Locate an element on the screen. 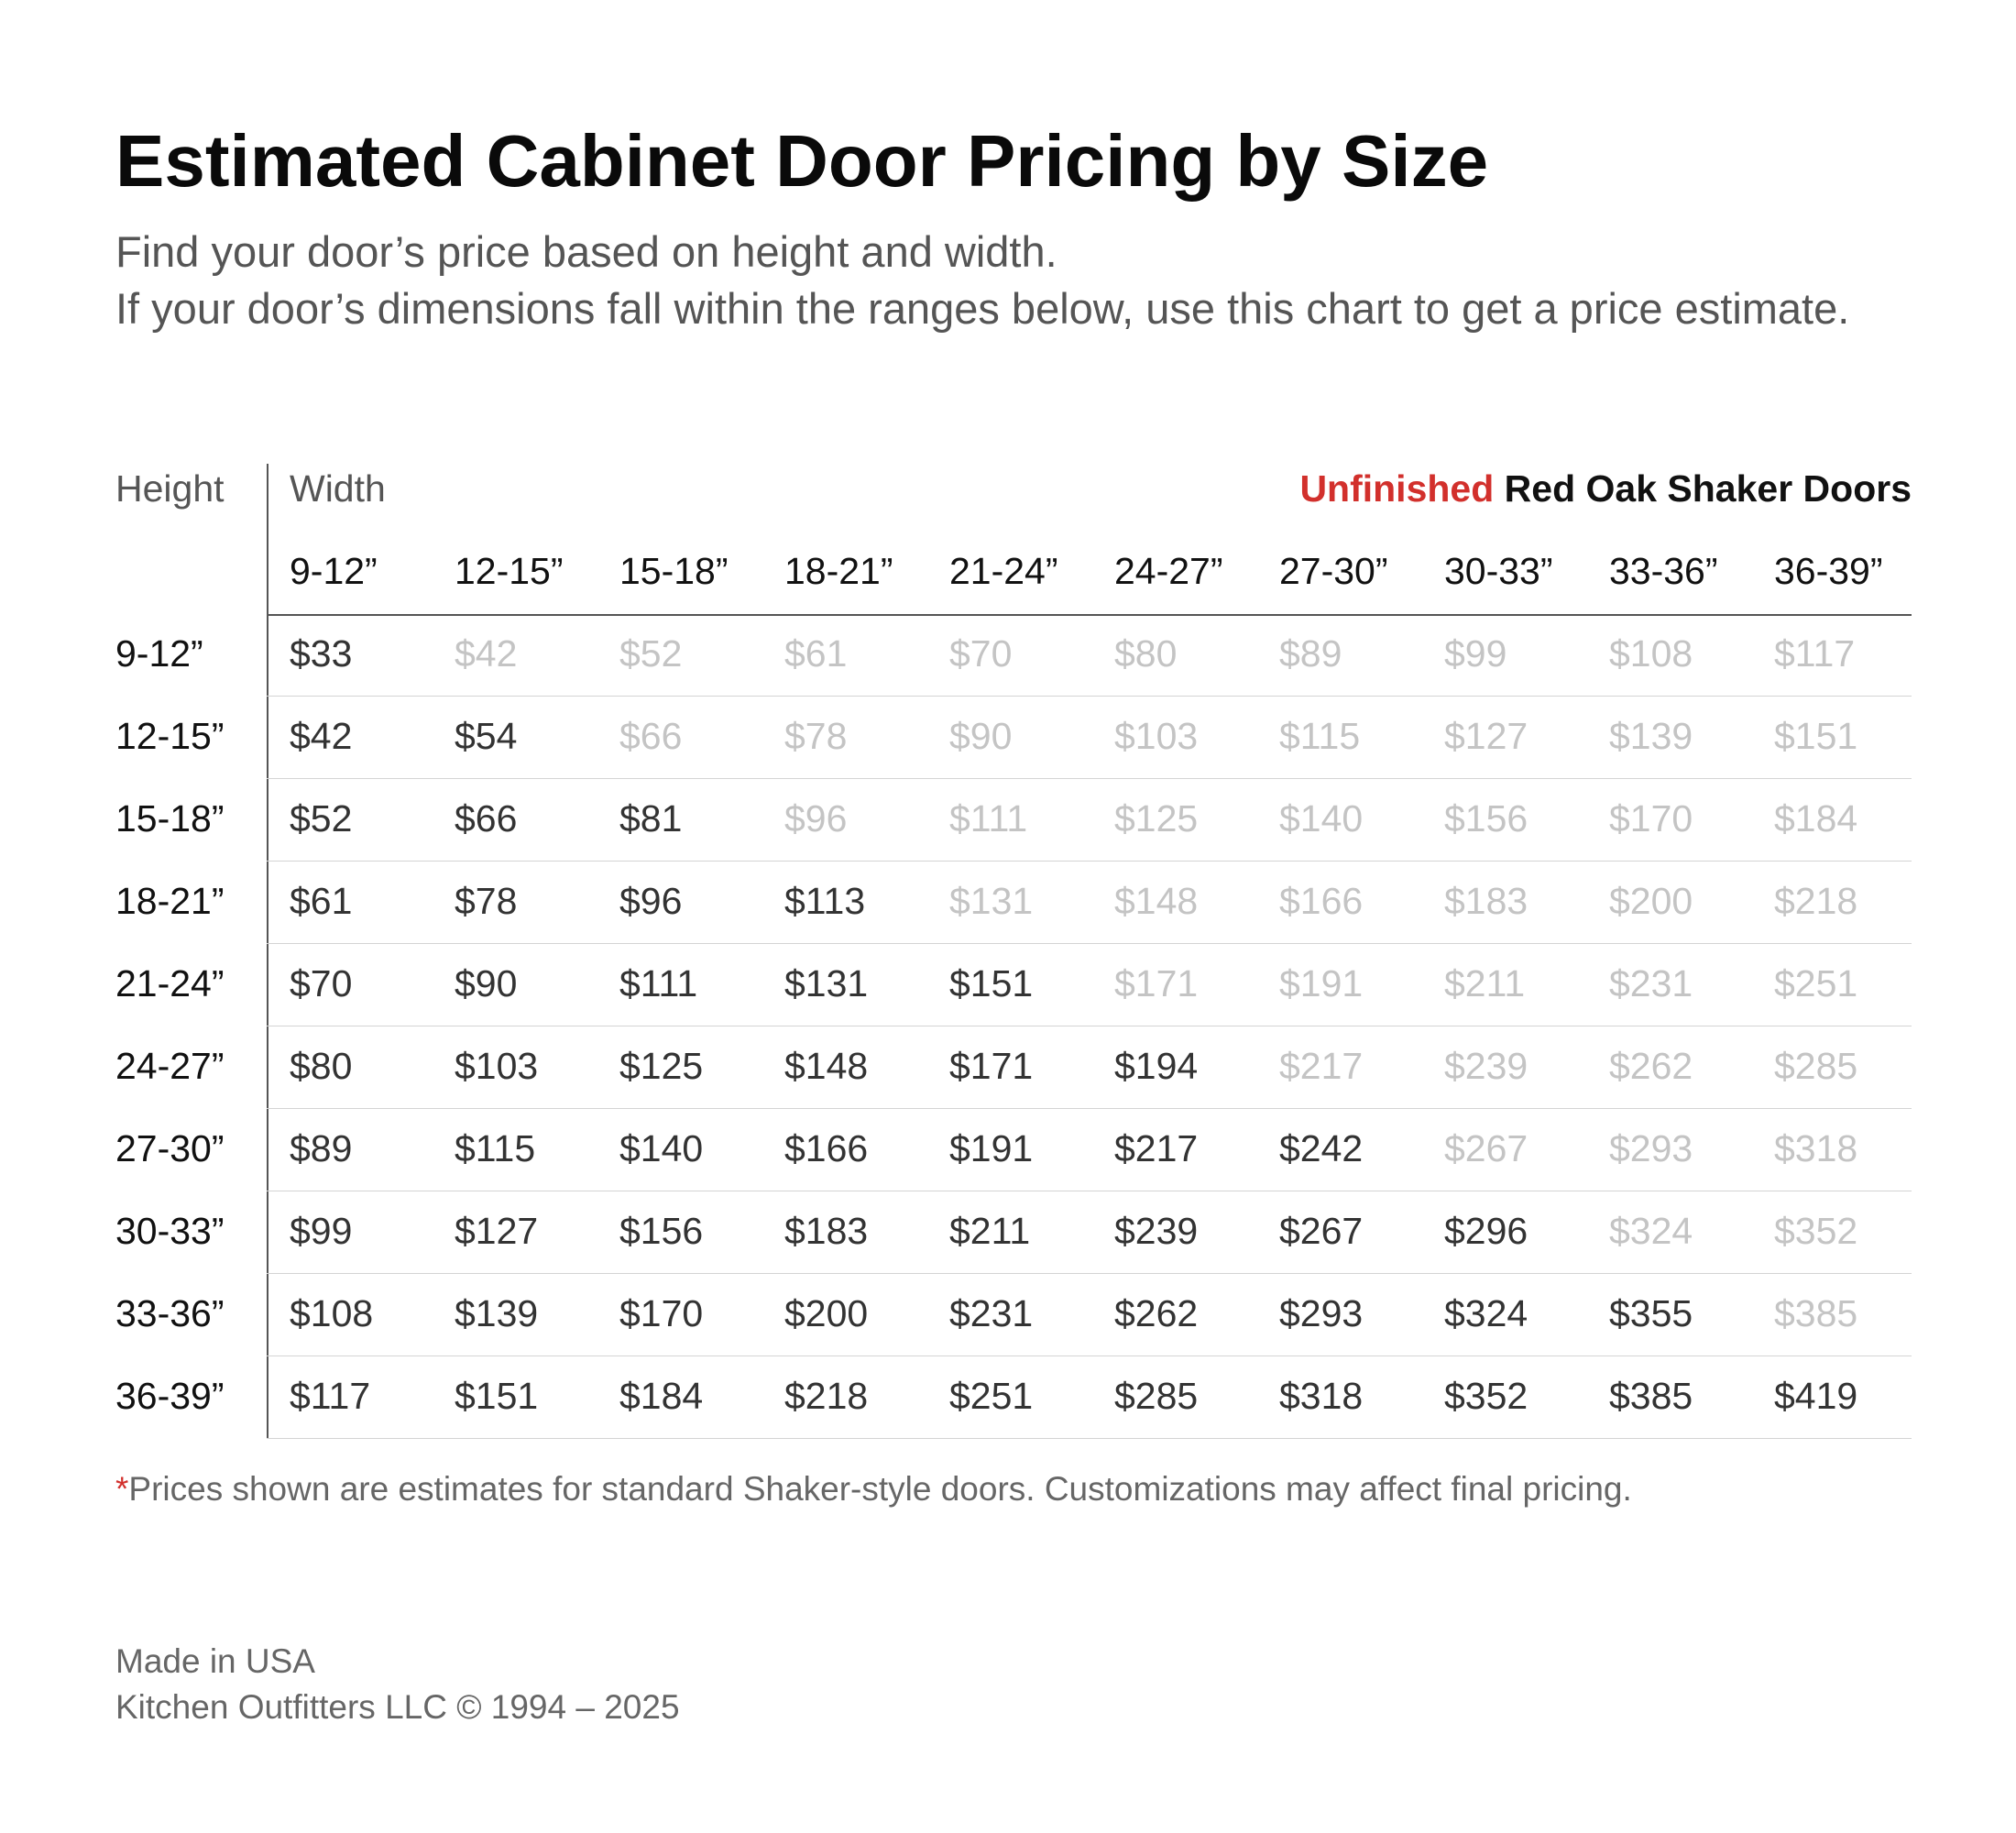 This screenshot has height=1833, width=2016. row-header: 21-24” is located at coordinates (170, 983).